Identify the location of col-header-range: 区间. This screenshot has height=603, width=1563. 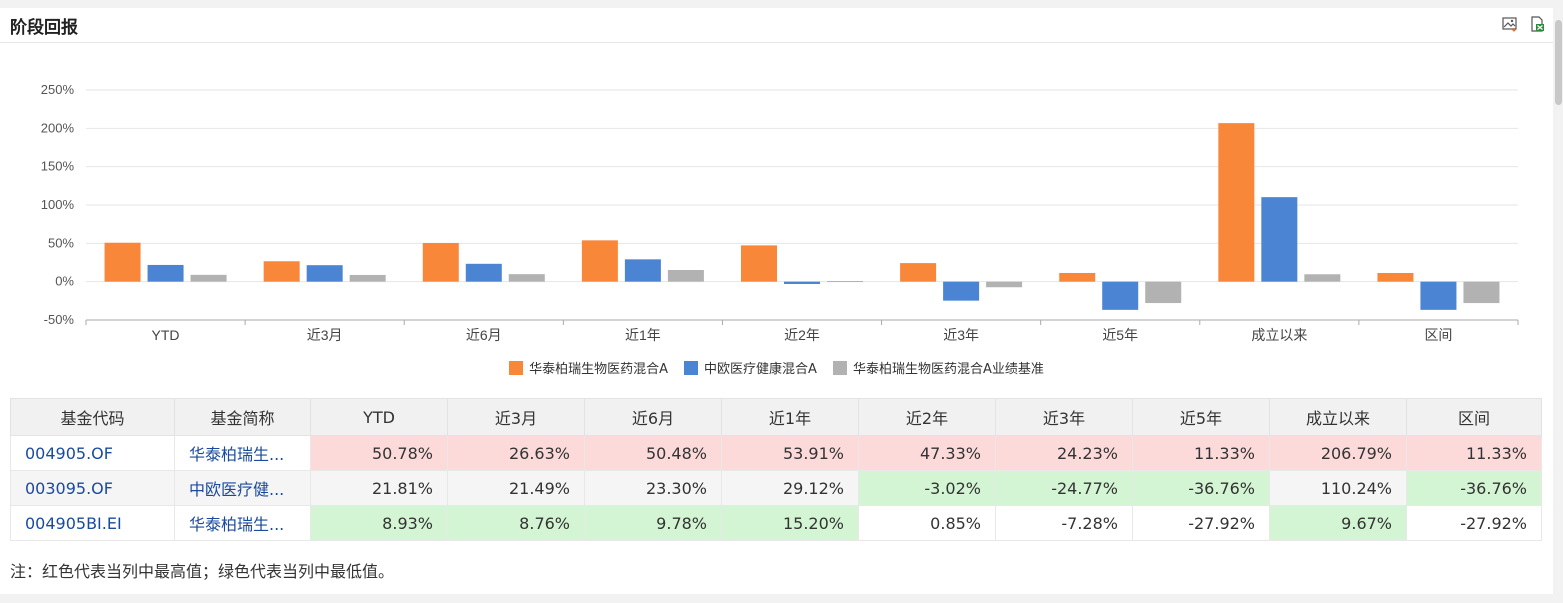
(1474, 417).